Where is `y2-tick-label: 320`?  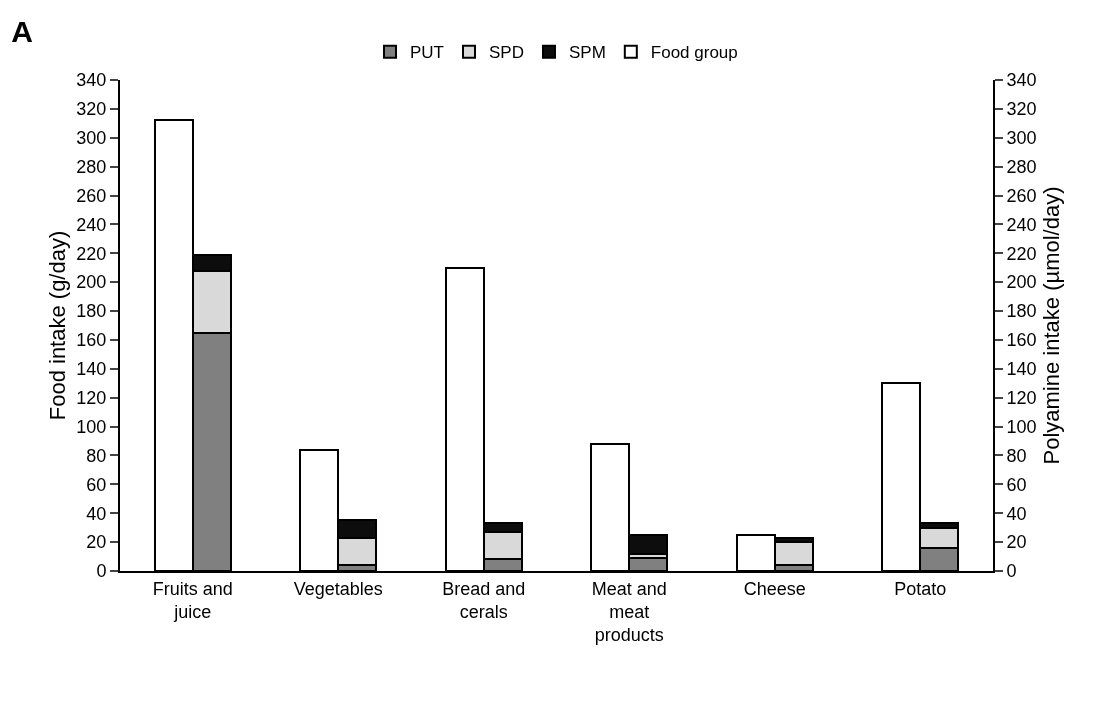 y2-tick-label: 320 is located at coordinates (1021, 109).